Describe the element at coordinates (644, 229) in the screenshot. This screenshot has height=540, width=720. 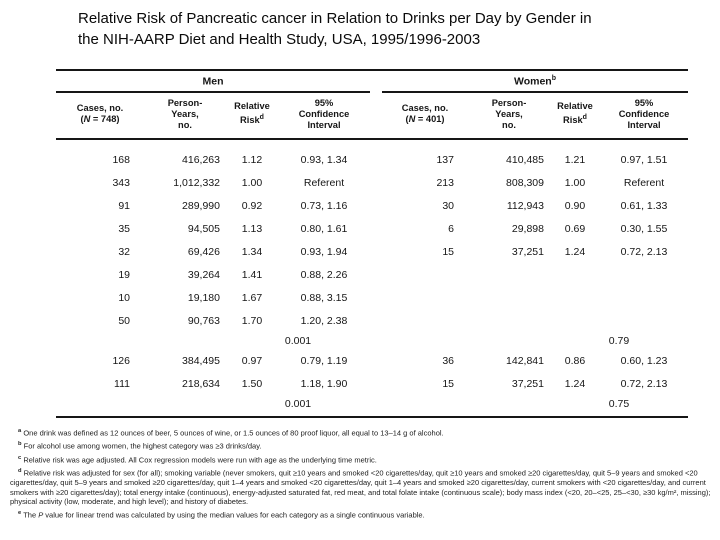
I see `women-cell: 0.30, 1.55` at that location.